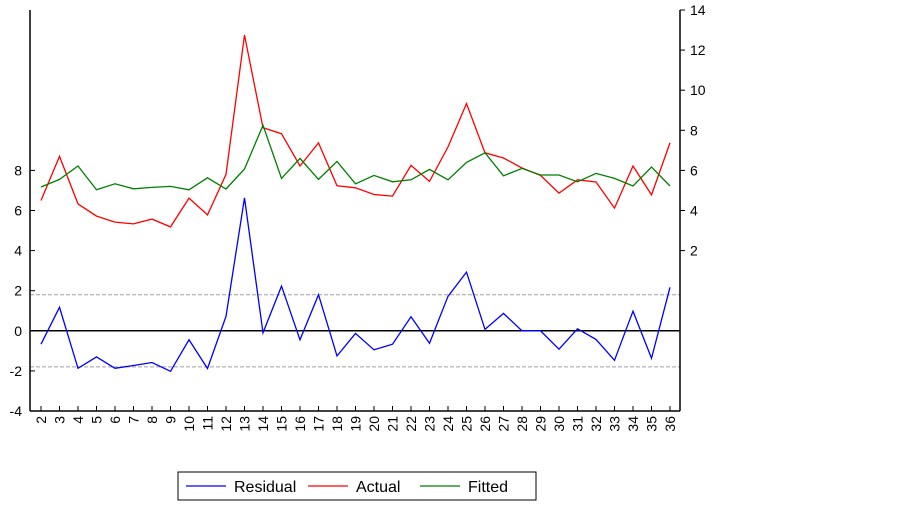  I want to click on x-tick-label: 34, so click(633, 424).